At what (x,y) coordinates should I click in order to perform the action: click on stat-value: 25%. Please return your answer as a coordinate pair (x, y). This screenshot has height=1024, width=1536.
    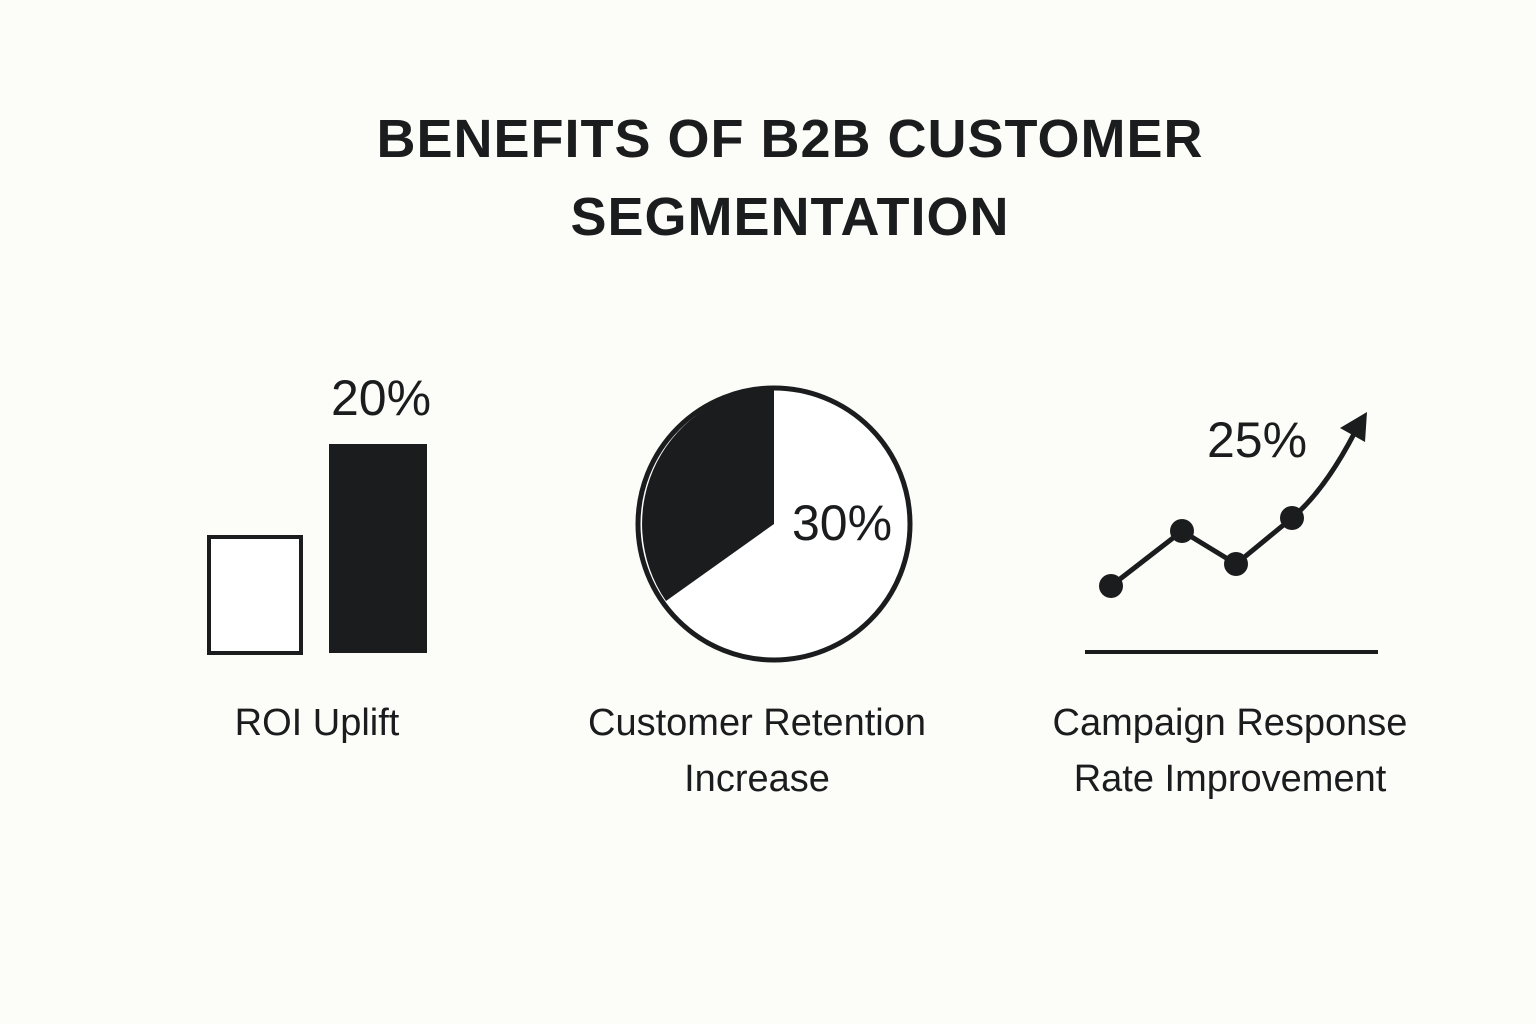
    Looking at the image, I should click on (1257, 440).